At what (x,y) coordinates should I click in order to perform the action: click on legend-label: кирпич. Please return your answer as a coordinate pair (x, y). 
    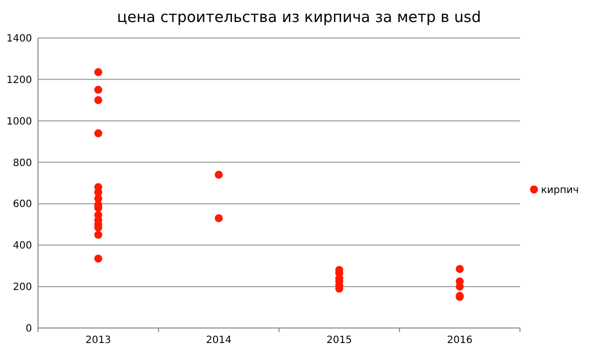
    Looking at the image, I should click on (560, 190).